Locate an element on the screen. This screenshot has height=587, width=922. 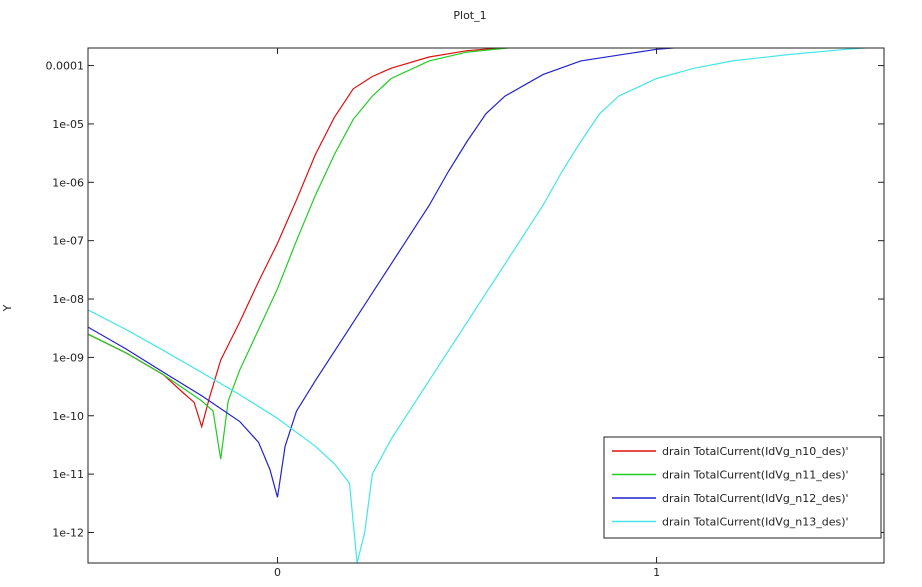
y-tick-label: 1e-09 is located at coordinates (68, 357).